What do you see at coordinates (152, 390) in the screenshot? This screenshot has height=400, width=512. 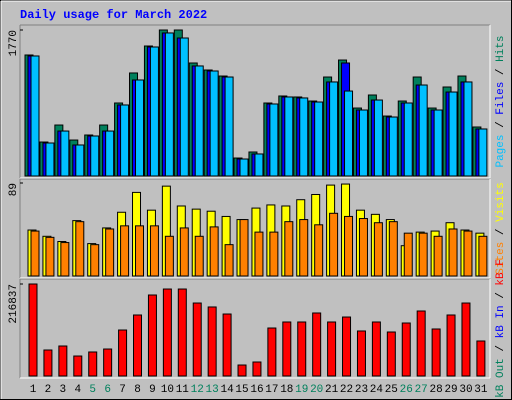 I see `x-tick-label: 9` at bounding box center [152, 390].